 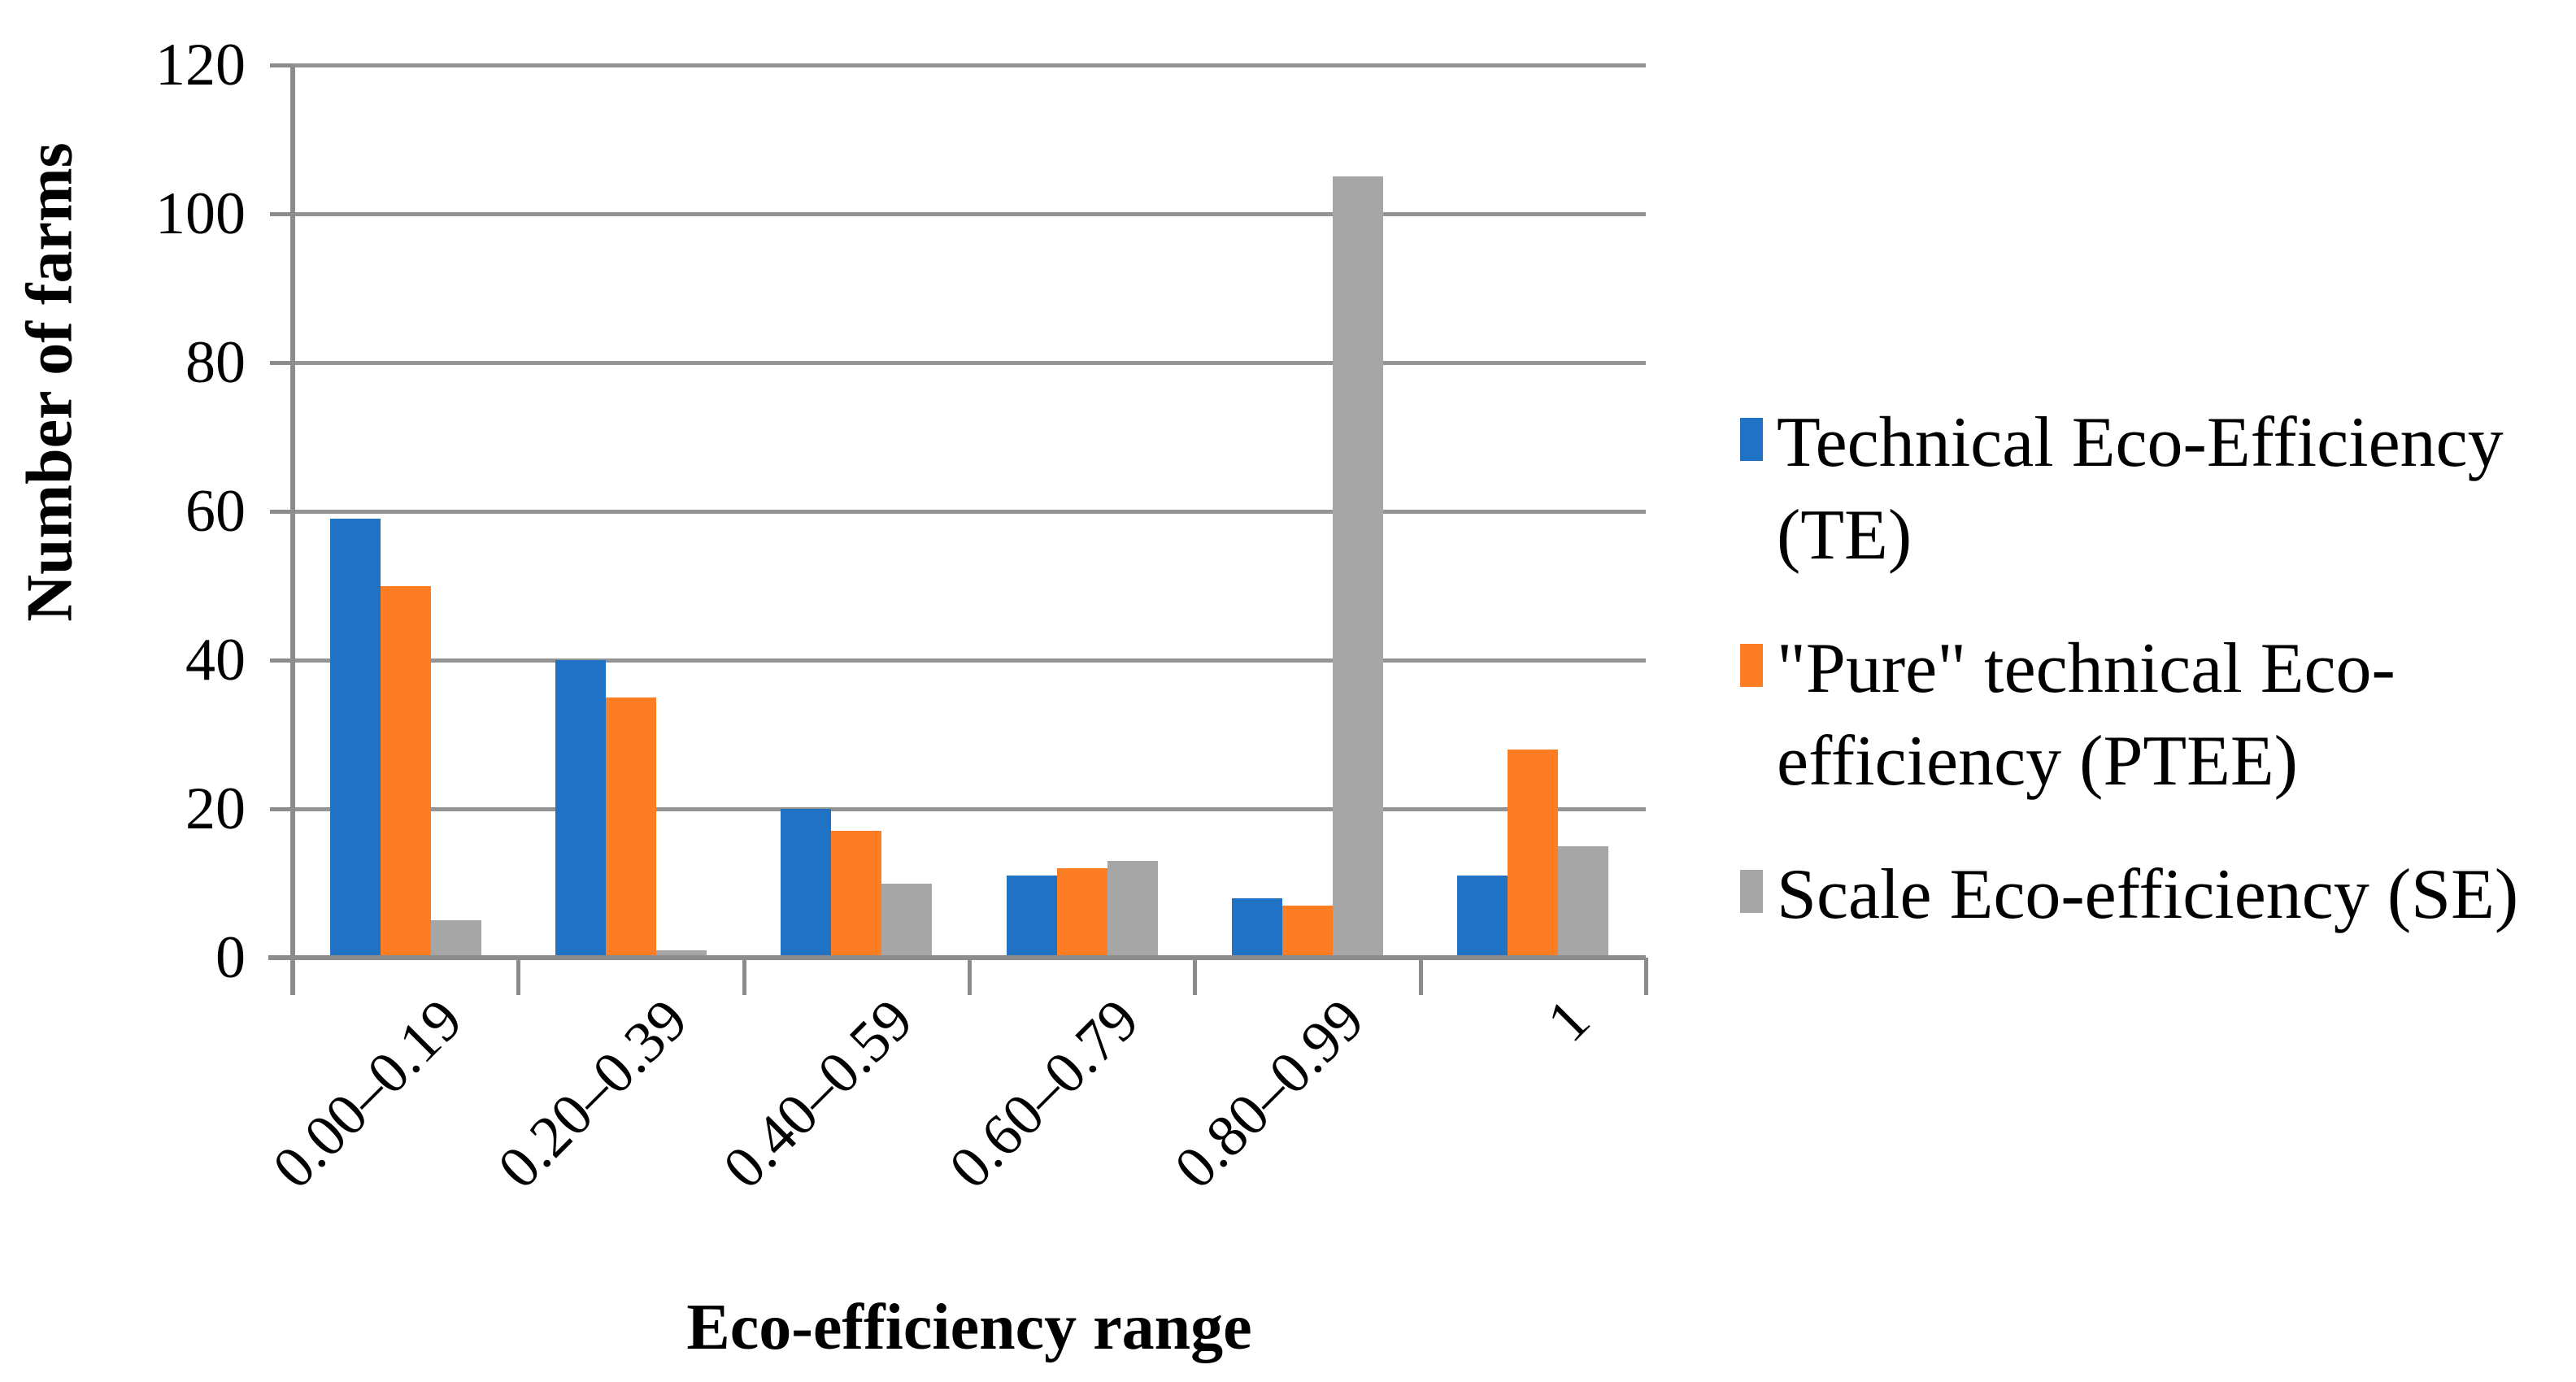 I want to click on legend-item: "Pure" technical Eco-efficiency (PTEE), so click(x=2155, y=715).